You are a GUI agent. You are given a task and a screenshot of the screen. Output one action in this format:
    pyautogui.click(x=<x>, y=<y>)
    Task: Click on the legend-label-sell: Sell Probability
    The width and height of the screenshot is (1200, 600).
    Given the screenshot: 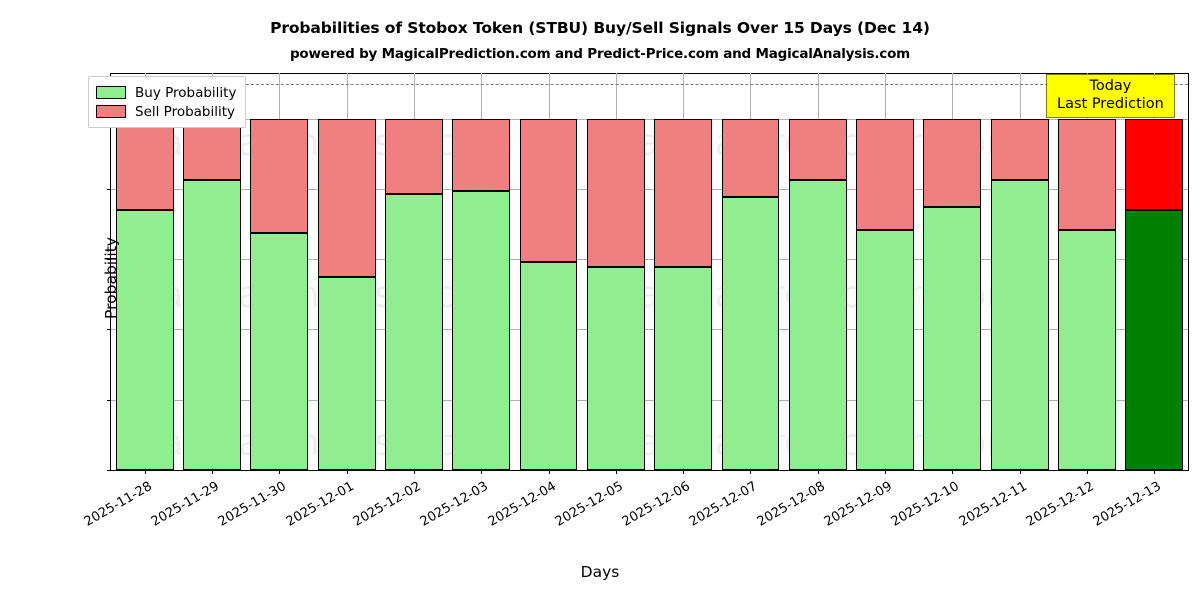 What is the action you would take?
    pyautogui.click(x=185, y=111)
    